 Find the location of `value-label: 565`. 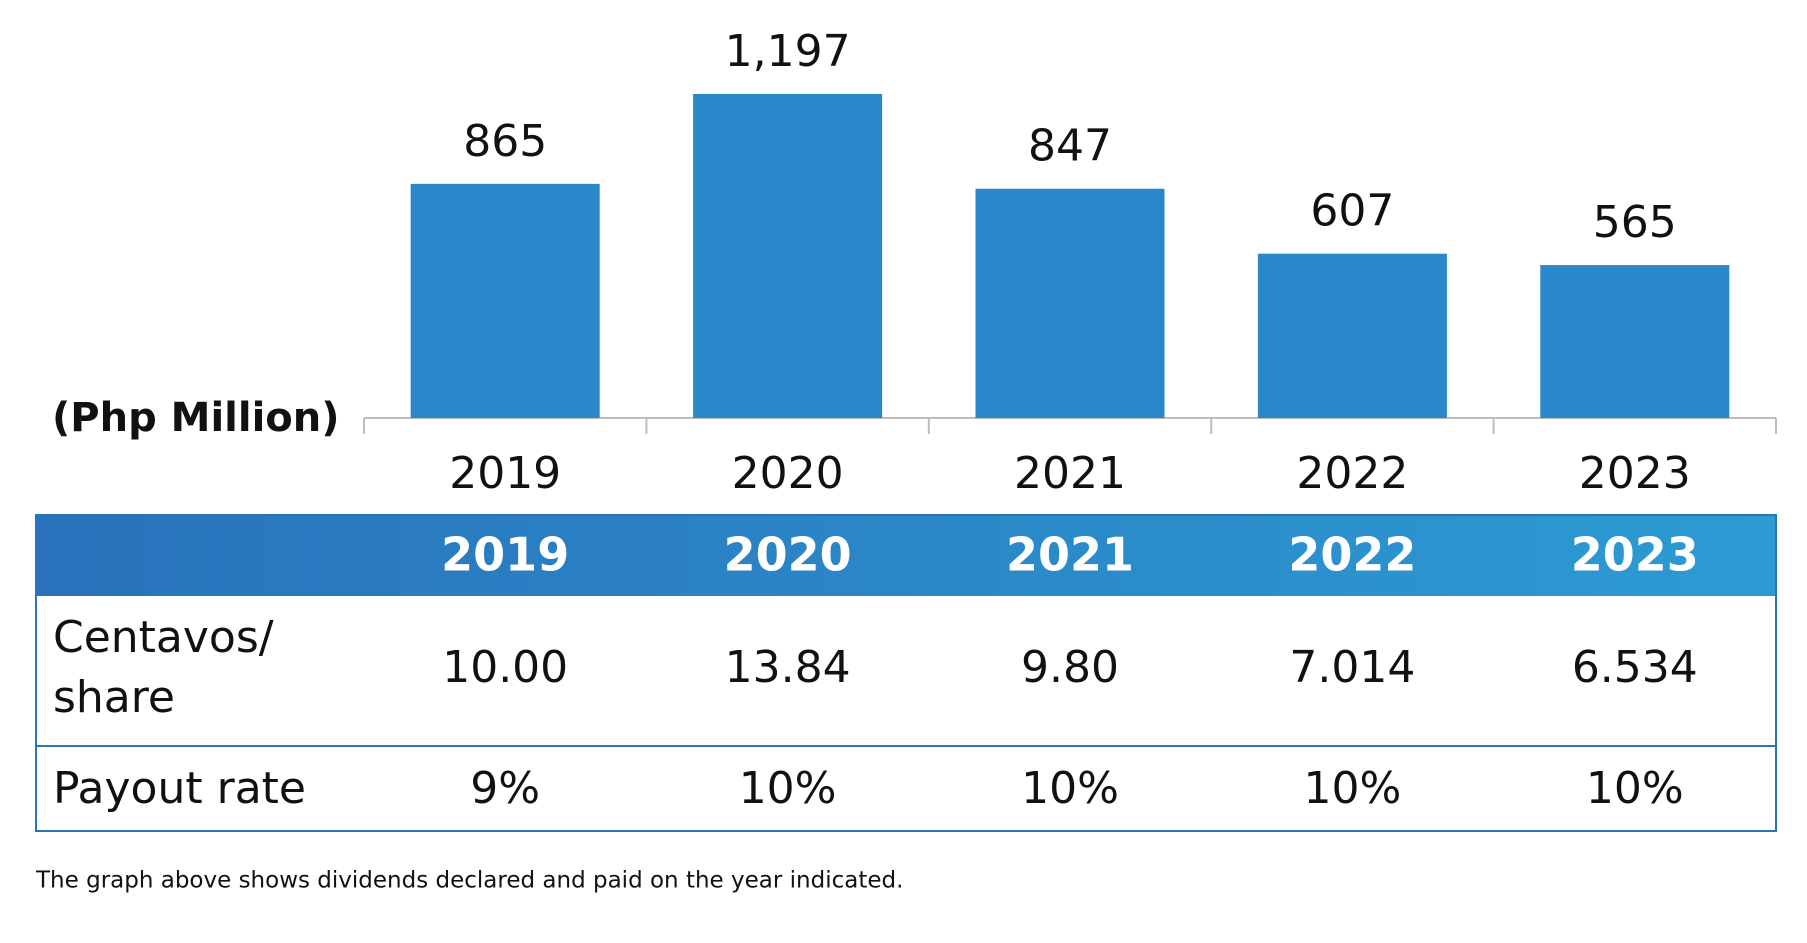

value-label: 565 is located at coordinates (1635, 222).